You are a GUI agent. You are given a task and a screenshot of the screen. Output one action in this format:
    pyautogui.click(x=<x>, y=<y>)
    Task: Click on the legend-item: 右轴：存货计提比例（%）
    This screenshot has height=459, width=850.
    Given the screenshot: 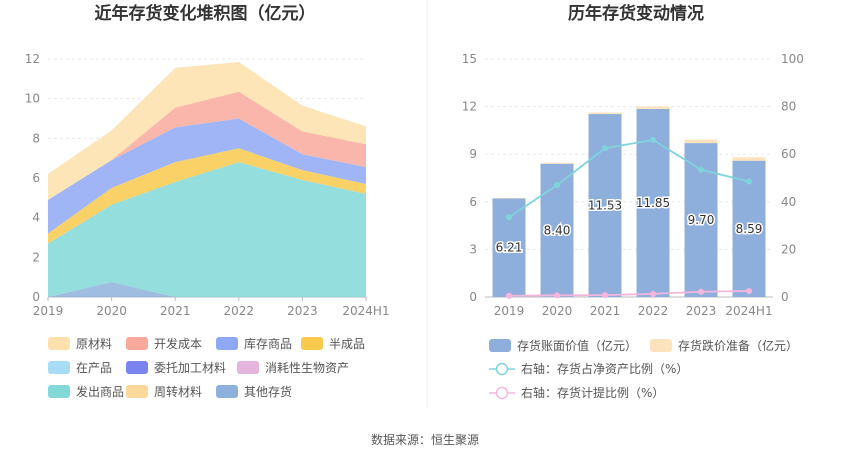 What is the action you would take?
    pyautogui.click(x=576, y=392)
    